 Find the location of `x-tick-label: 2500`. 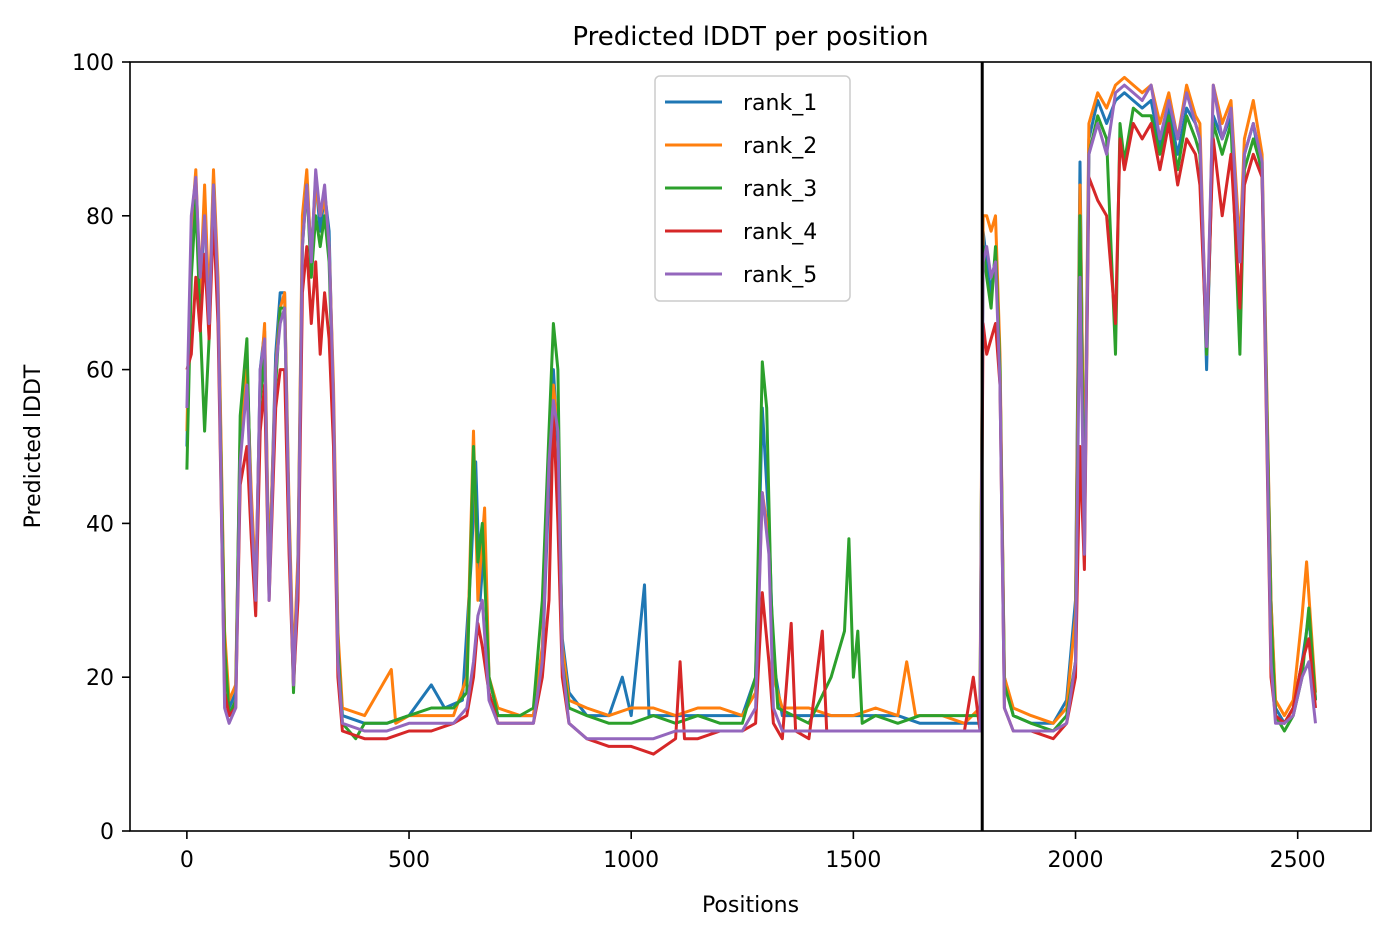

x-tick-label: 2500 is located at coordinates (1298, 860).